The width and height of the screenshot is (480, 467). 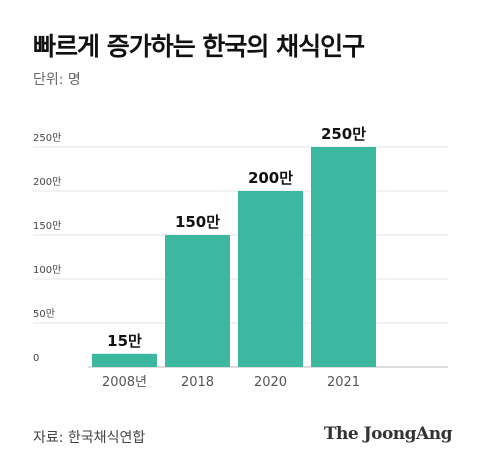 I want to click on unit-label: 단위: 명, so click(x=57, y=80).